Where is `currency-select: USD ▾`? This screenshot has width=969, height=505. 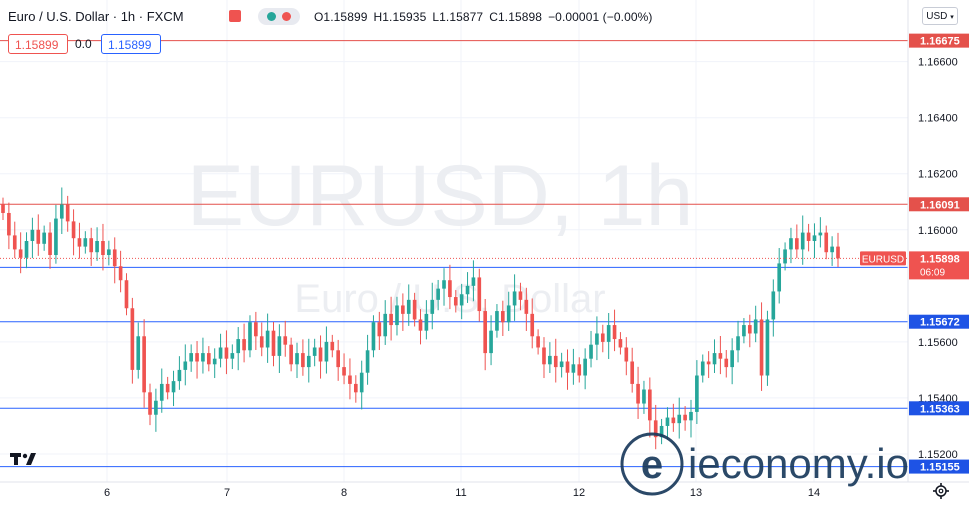
currency-select: USD ▾ is located at coordinates (940, 16).